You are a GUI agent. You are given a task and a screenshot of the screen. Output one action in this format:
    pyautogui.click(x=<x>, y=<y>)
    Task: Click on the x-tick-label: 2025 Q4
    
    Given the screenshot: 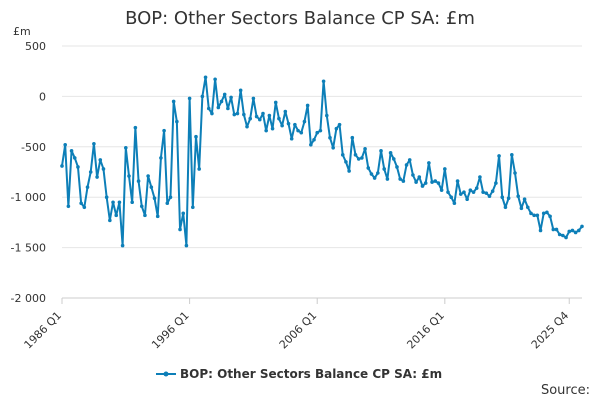 What is the action you would take?
    pyautogui.click(x=550, y=330)
    